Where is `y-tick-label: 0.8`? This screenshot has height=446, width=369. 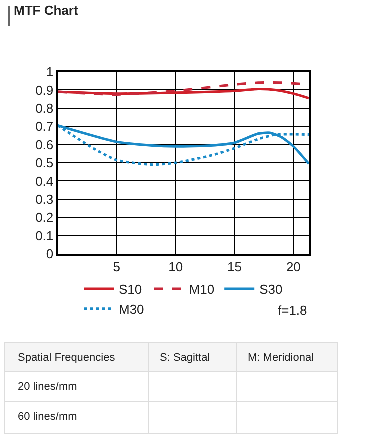
y-tick-label: 0.8 is located at coordinates (45, 108).